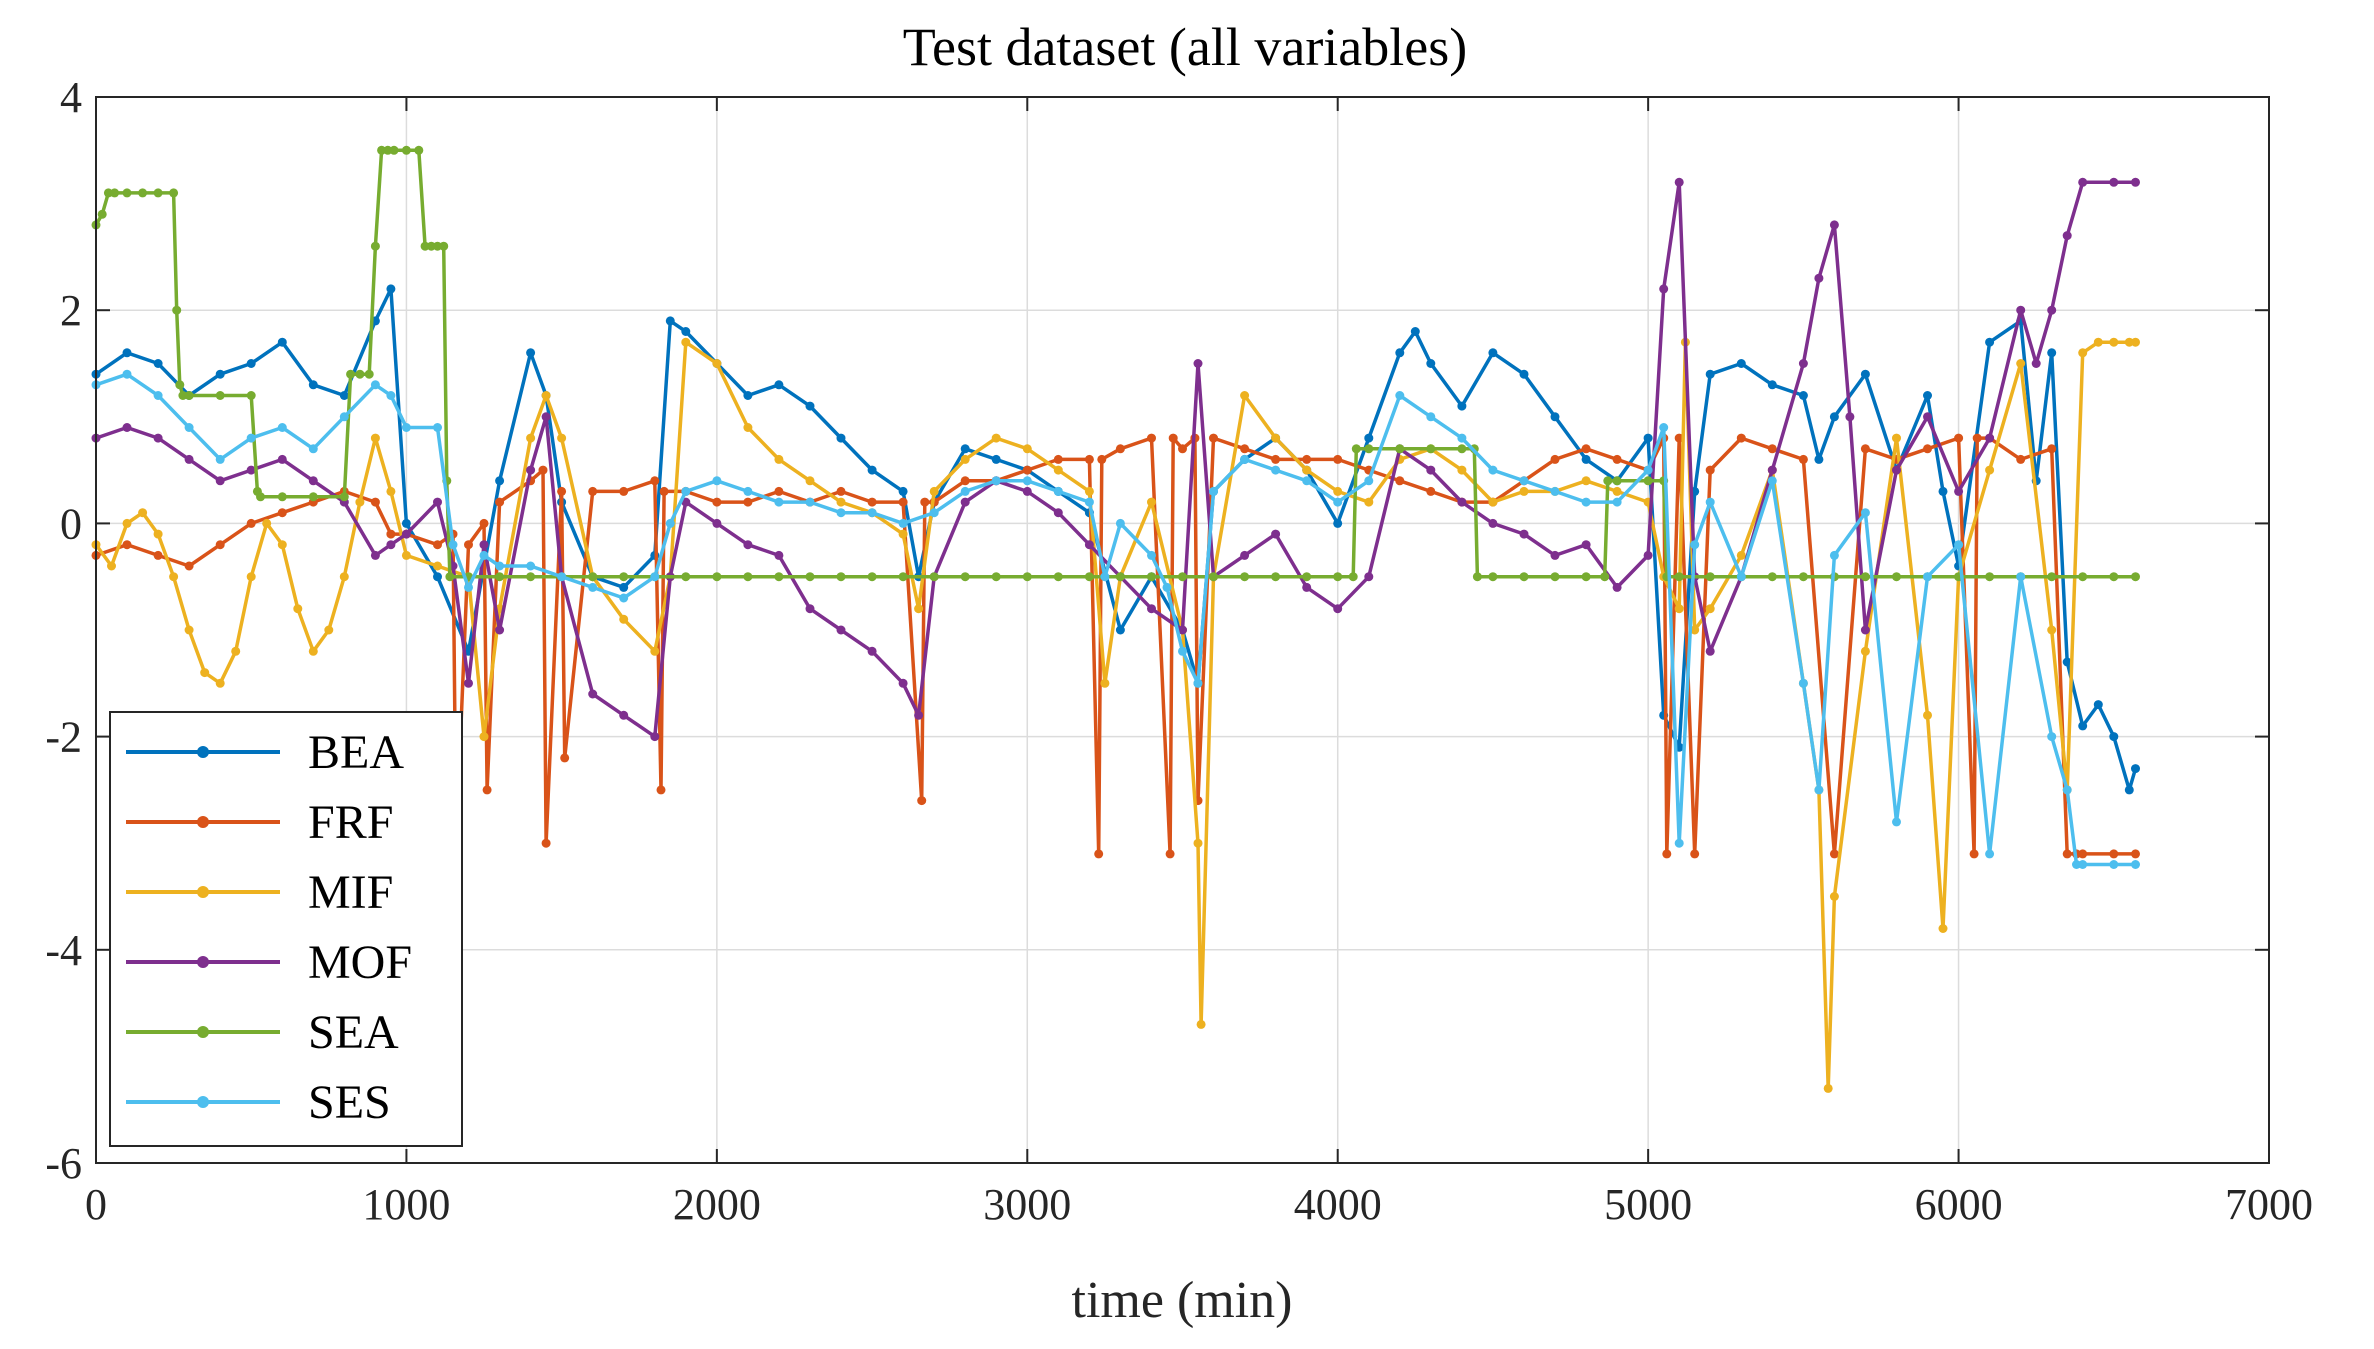 The image size is (2374, 1349). What do you see at coordinates (1959, 1204) in the screenshot?
I see `x-tick-label: 6000` at bounding box center [1959, 1204].